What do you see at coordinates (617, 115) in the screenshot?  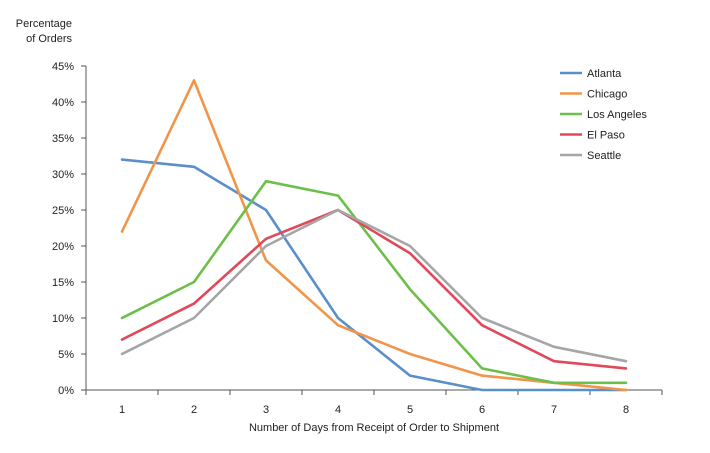 I see `legend-label-los-angeles: Los Angeles` at bounding box center [617, 115].